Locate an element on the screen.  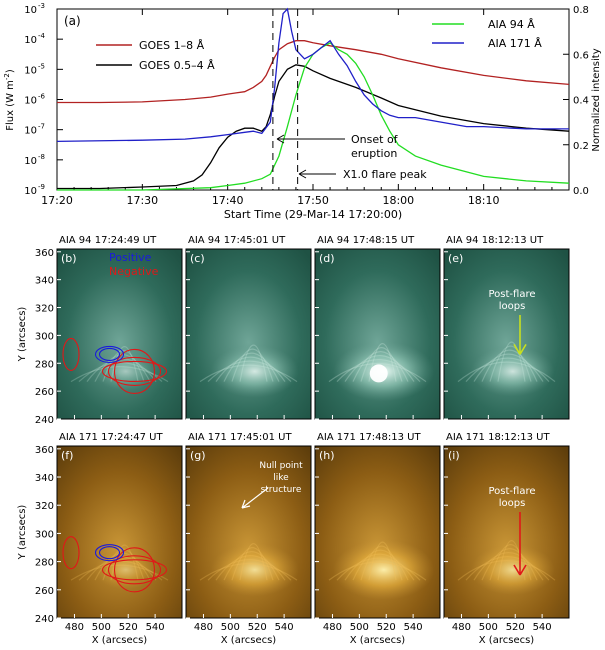
panel-label: (b) is located at coordinates (69, 258).